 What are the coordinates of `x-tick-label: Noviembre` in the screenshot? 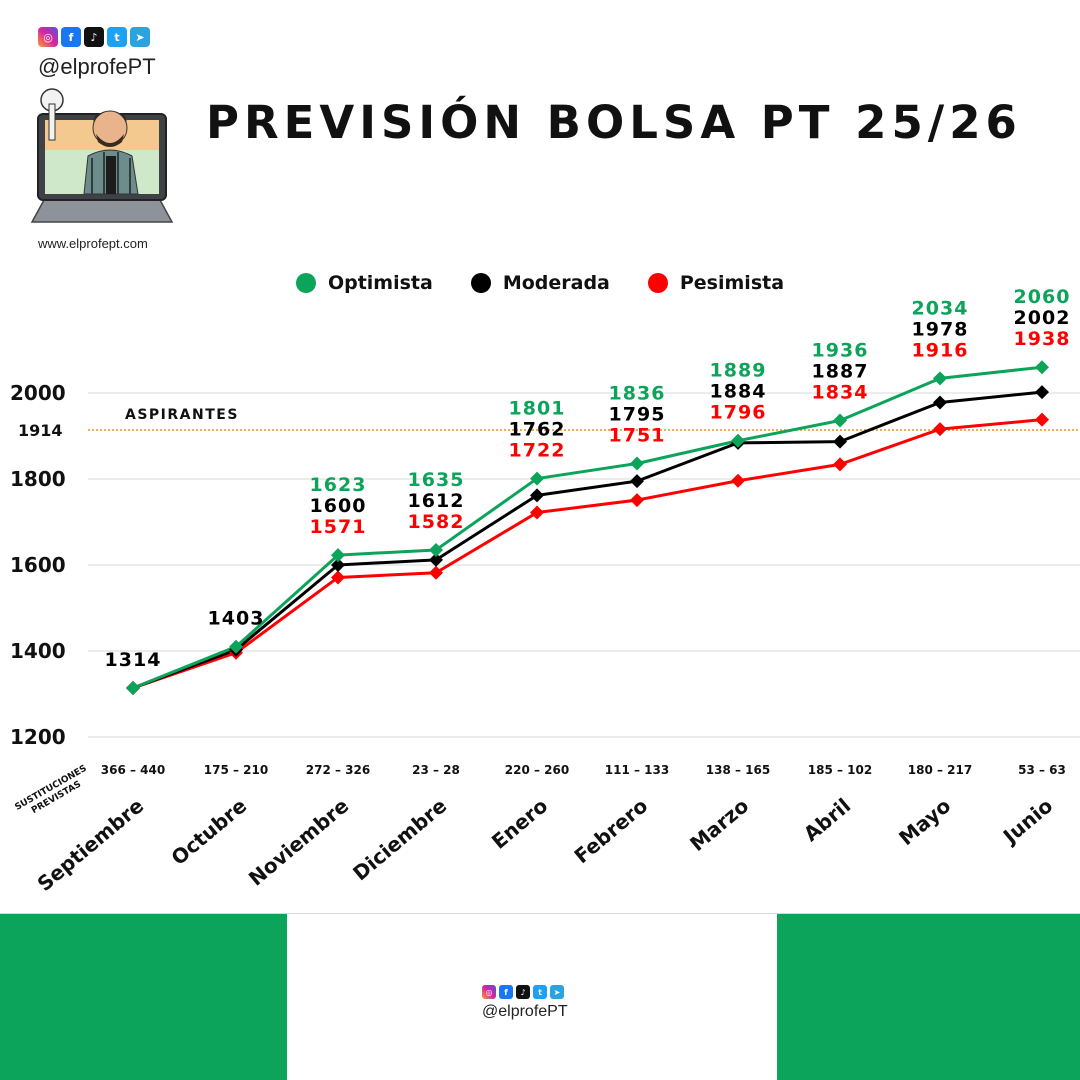 It's located at (298, 841).